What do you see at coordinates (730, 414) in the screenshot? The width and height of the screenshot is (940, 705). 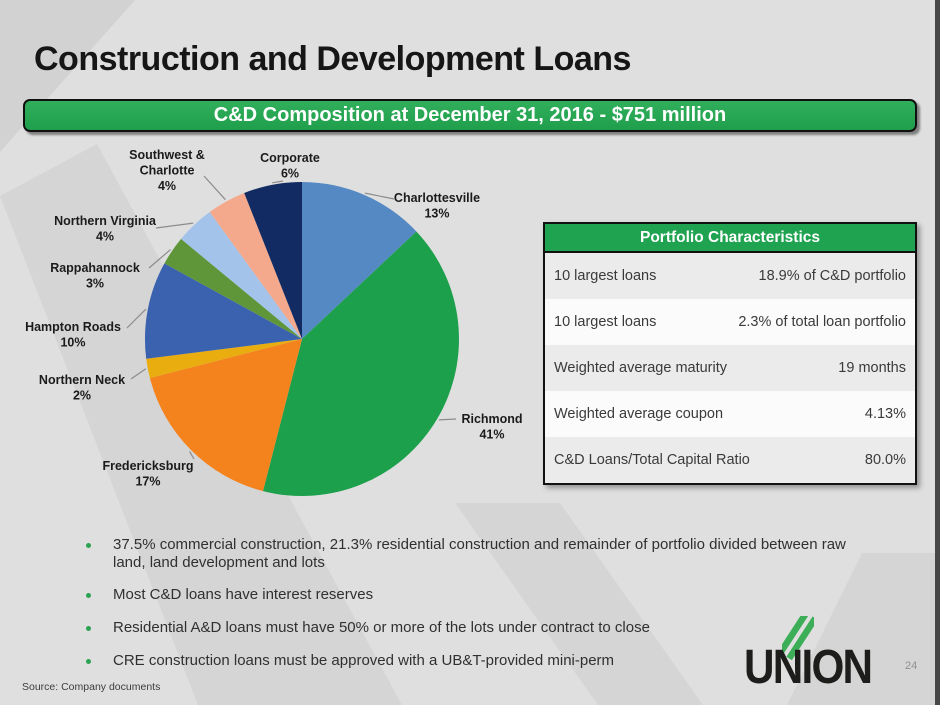 I see `table-row: Weighted average coupon 4.13%` at bounding box center [730, 414].